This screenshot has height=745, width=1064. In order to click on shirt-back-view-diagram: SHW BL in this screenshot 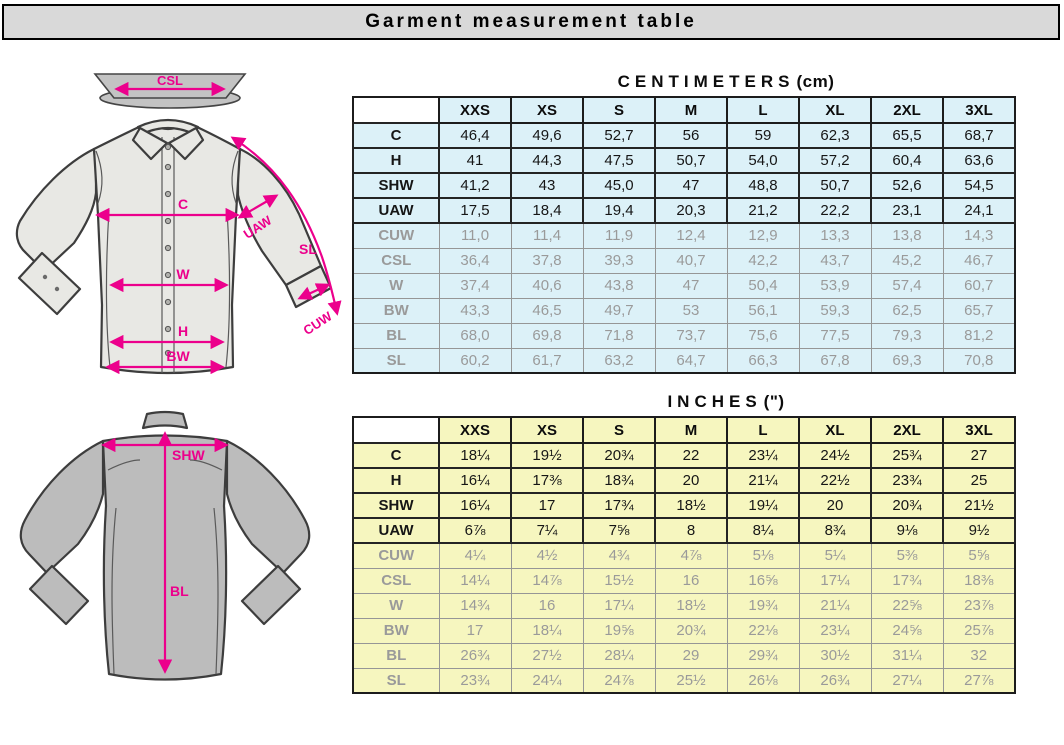, I will do `click(165, 545)`.